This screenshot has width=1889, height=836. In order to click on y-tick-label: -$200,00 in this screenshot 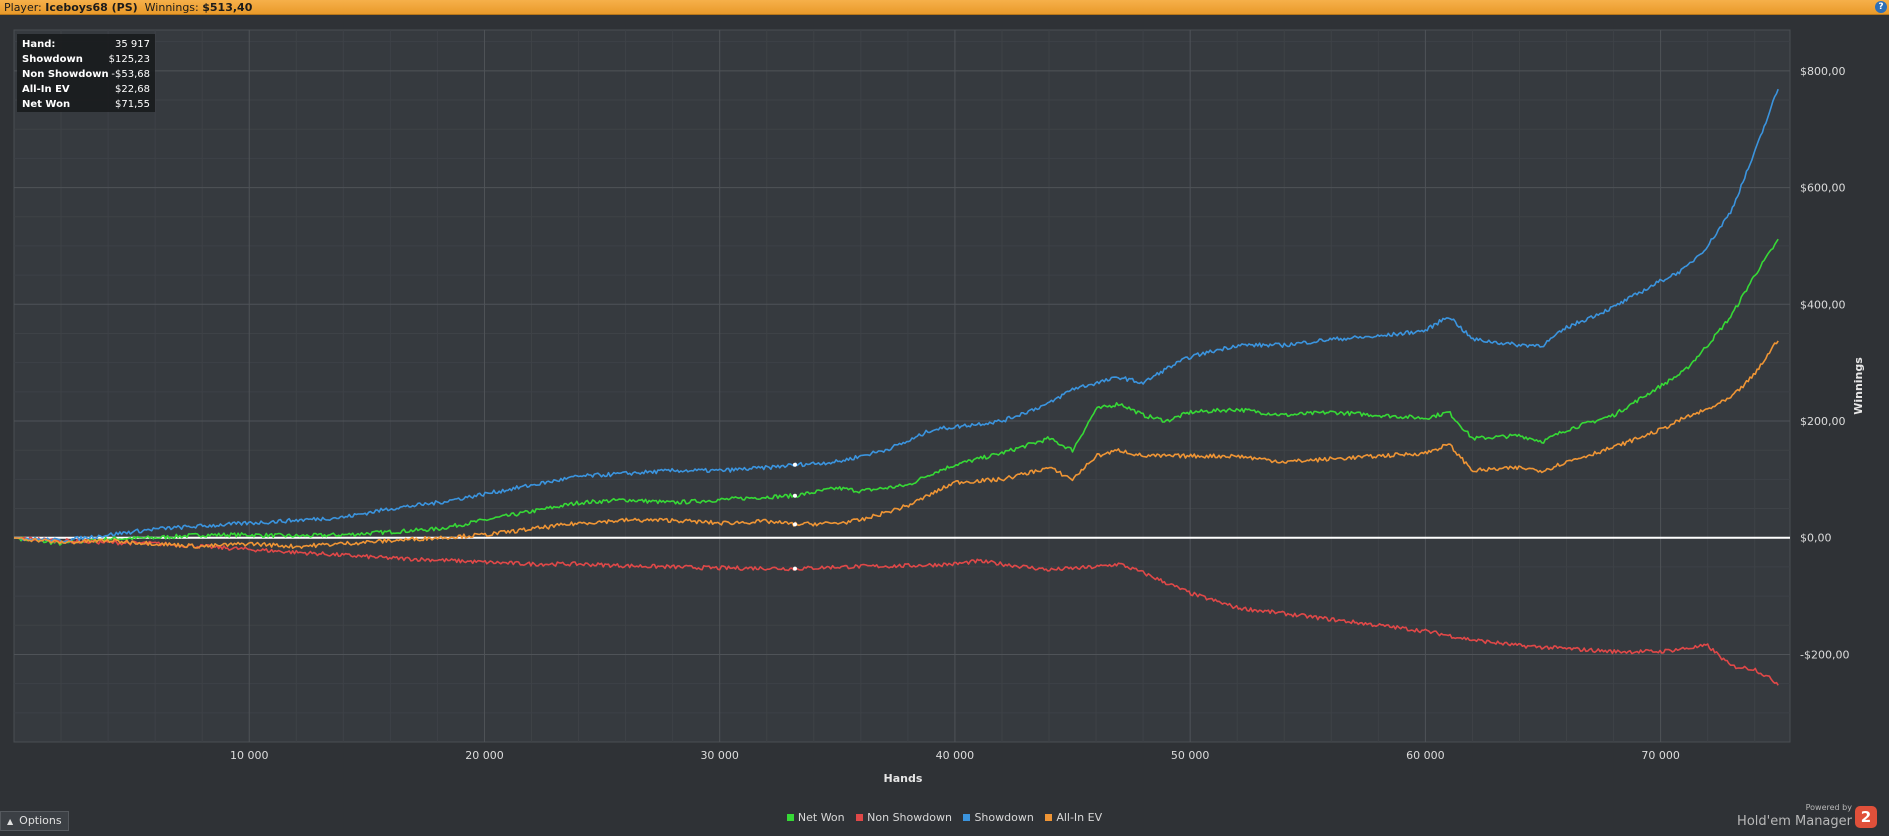, I will do `click(1824, 654)`.